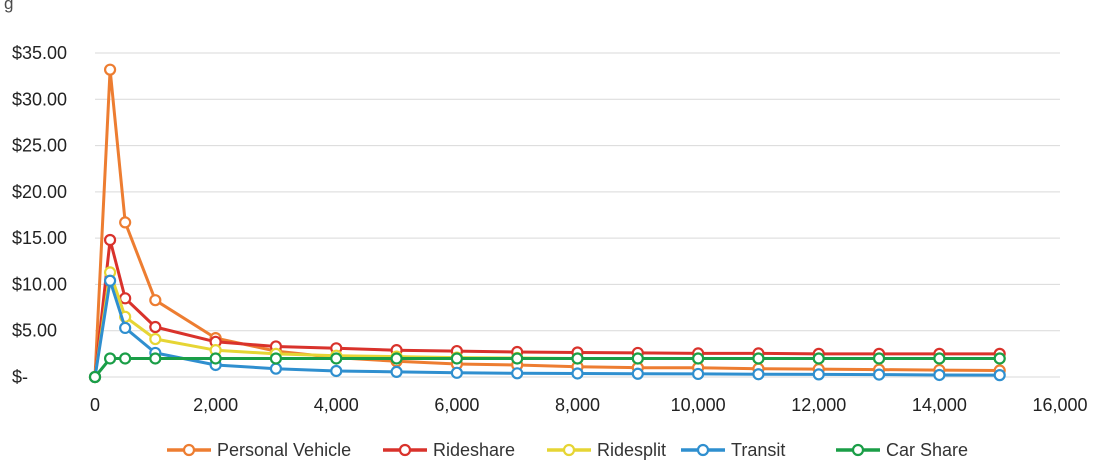 Image resolution: width=1093 pixels, height=462 pixels. I want to click on x-tick-label: 6,000, so click(456, 405).